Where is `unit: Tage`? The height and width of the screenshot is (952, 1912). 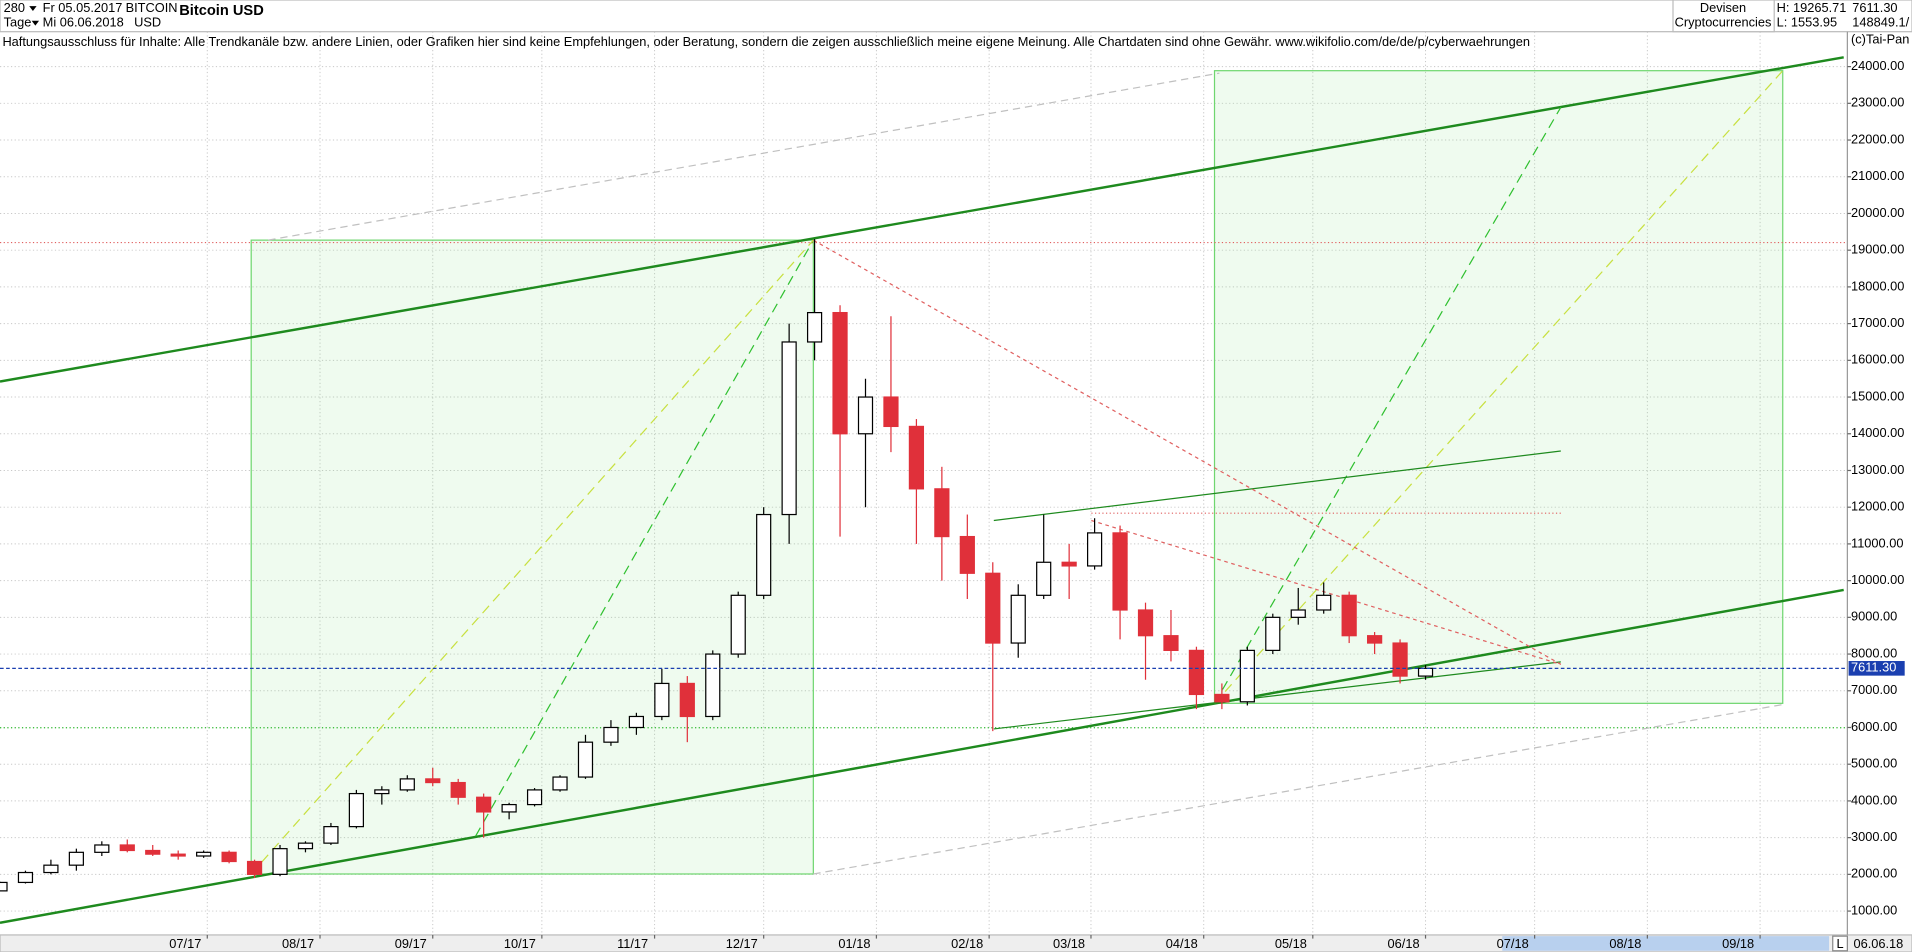 unit: Tage is located at coordinates (18, 22).